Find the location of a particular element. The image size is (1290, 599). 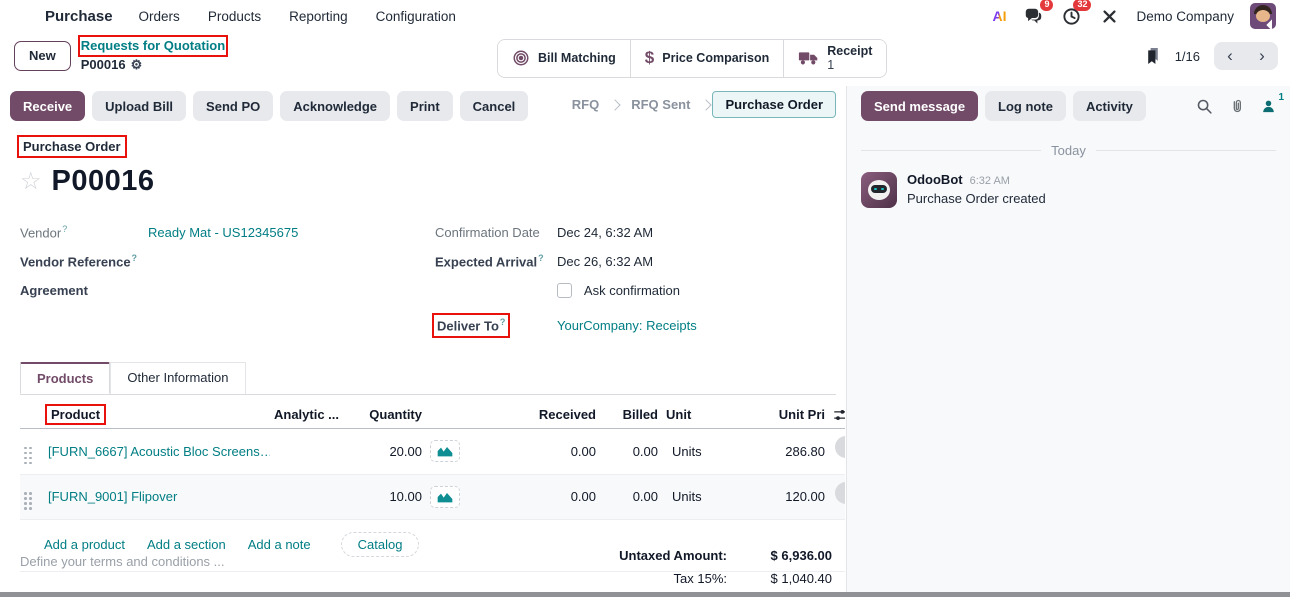

menu-products: Products is located at coordinates (234, 16).